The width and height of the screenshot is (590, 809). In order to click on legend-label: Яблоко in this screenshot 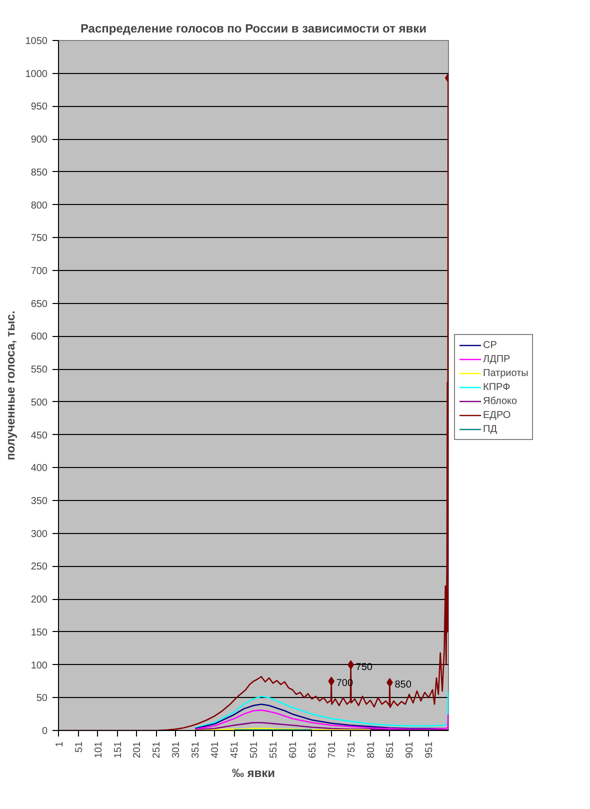, I will do `click(500, 401)`.